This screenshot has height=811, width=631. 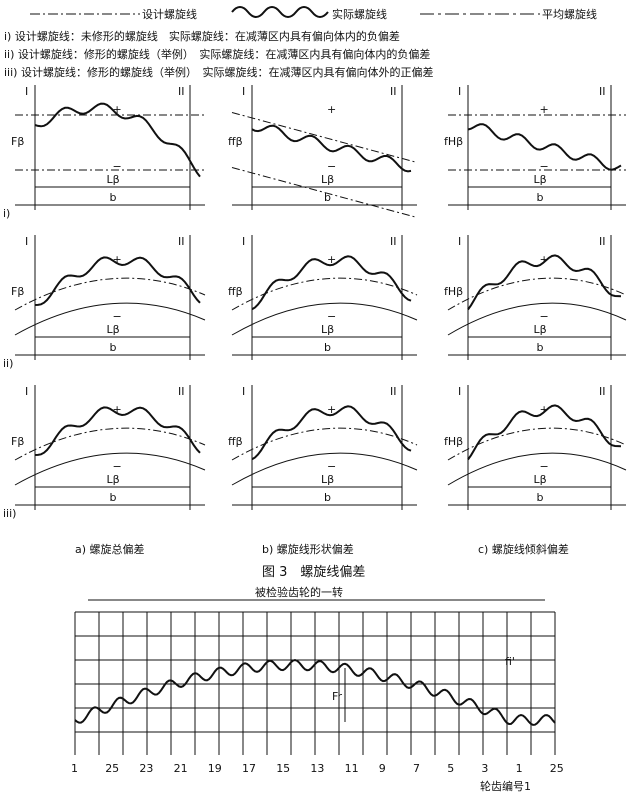 I want to click on tooth: 9, so click(x=382, y=768).